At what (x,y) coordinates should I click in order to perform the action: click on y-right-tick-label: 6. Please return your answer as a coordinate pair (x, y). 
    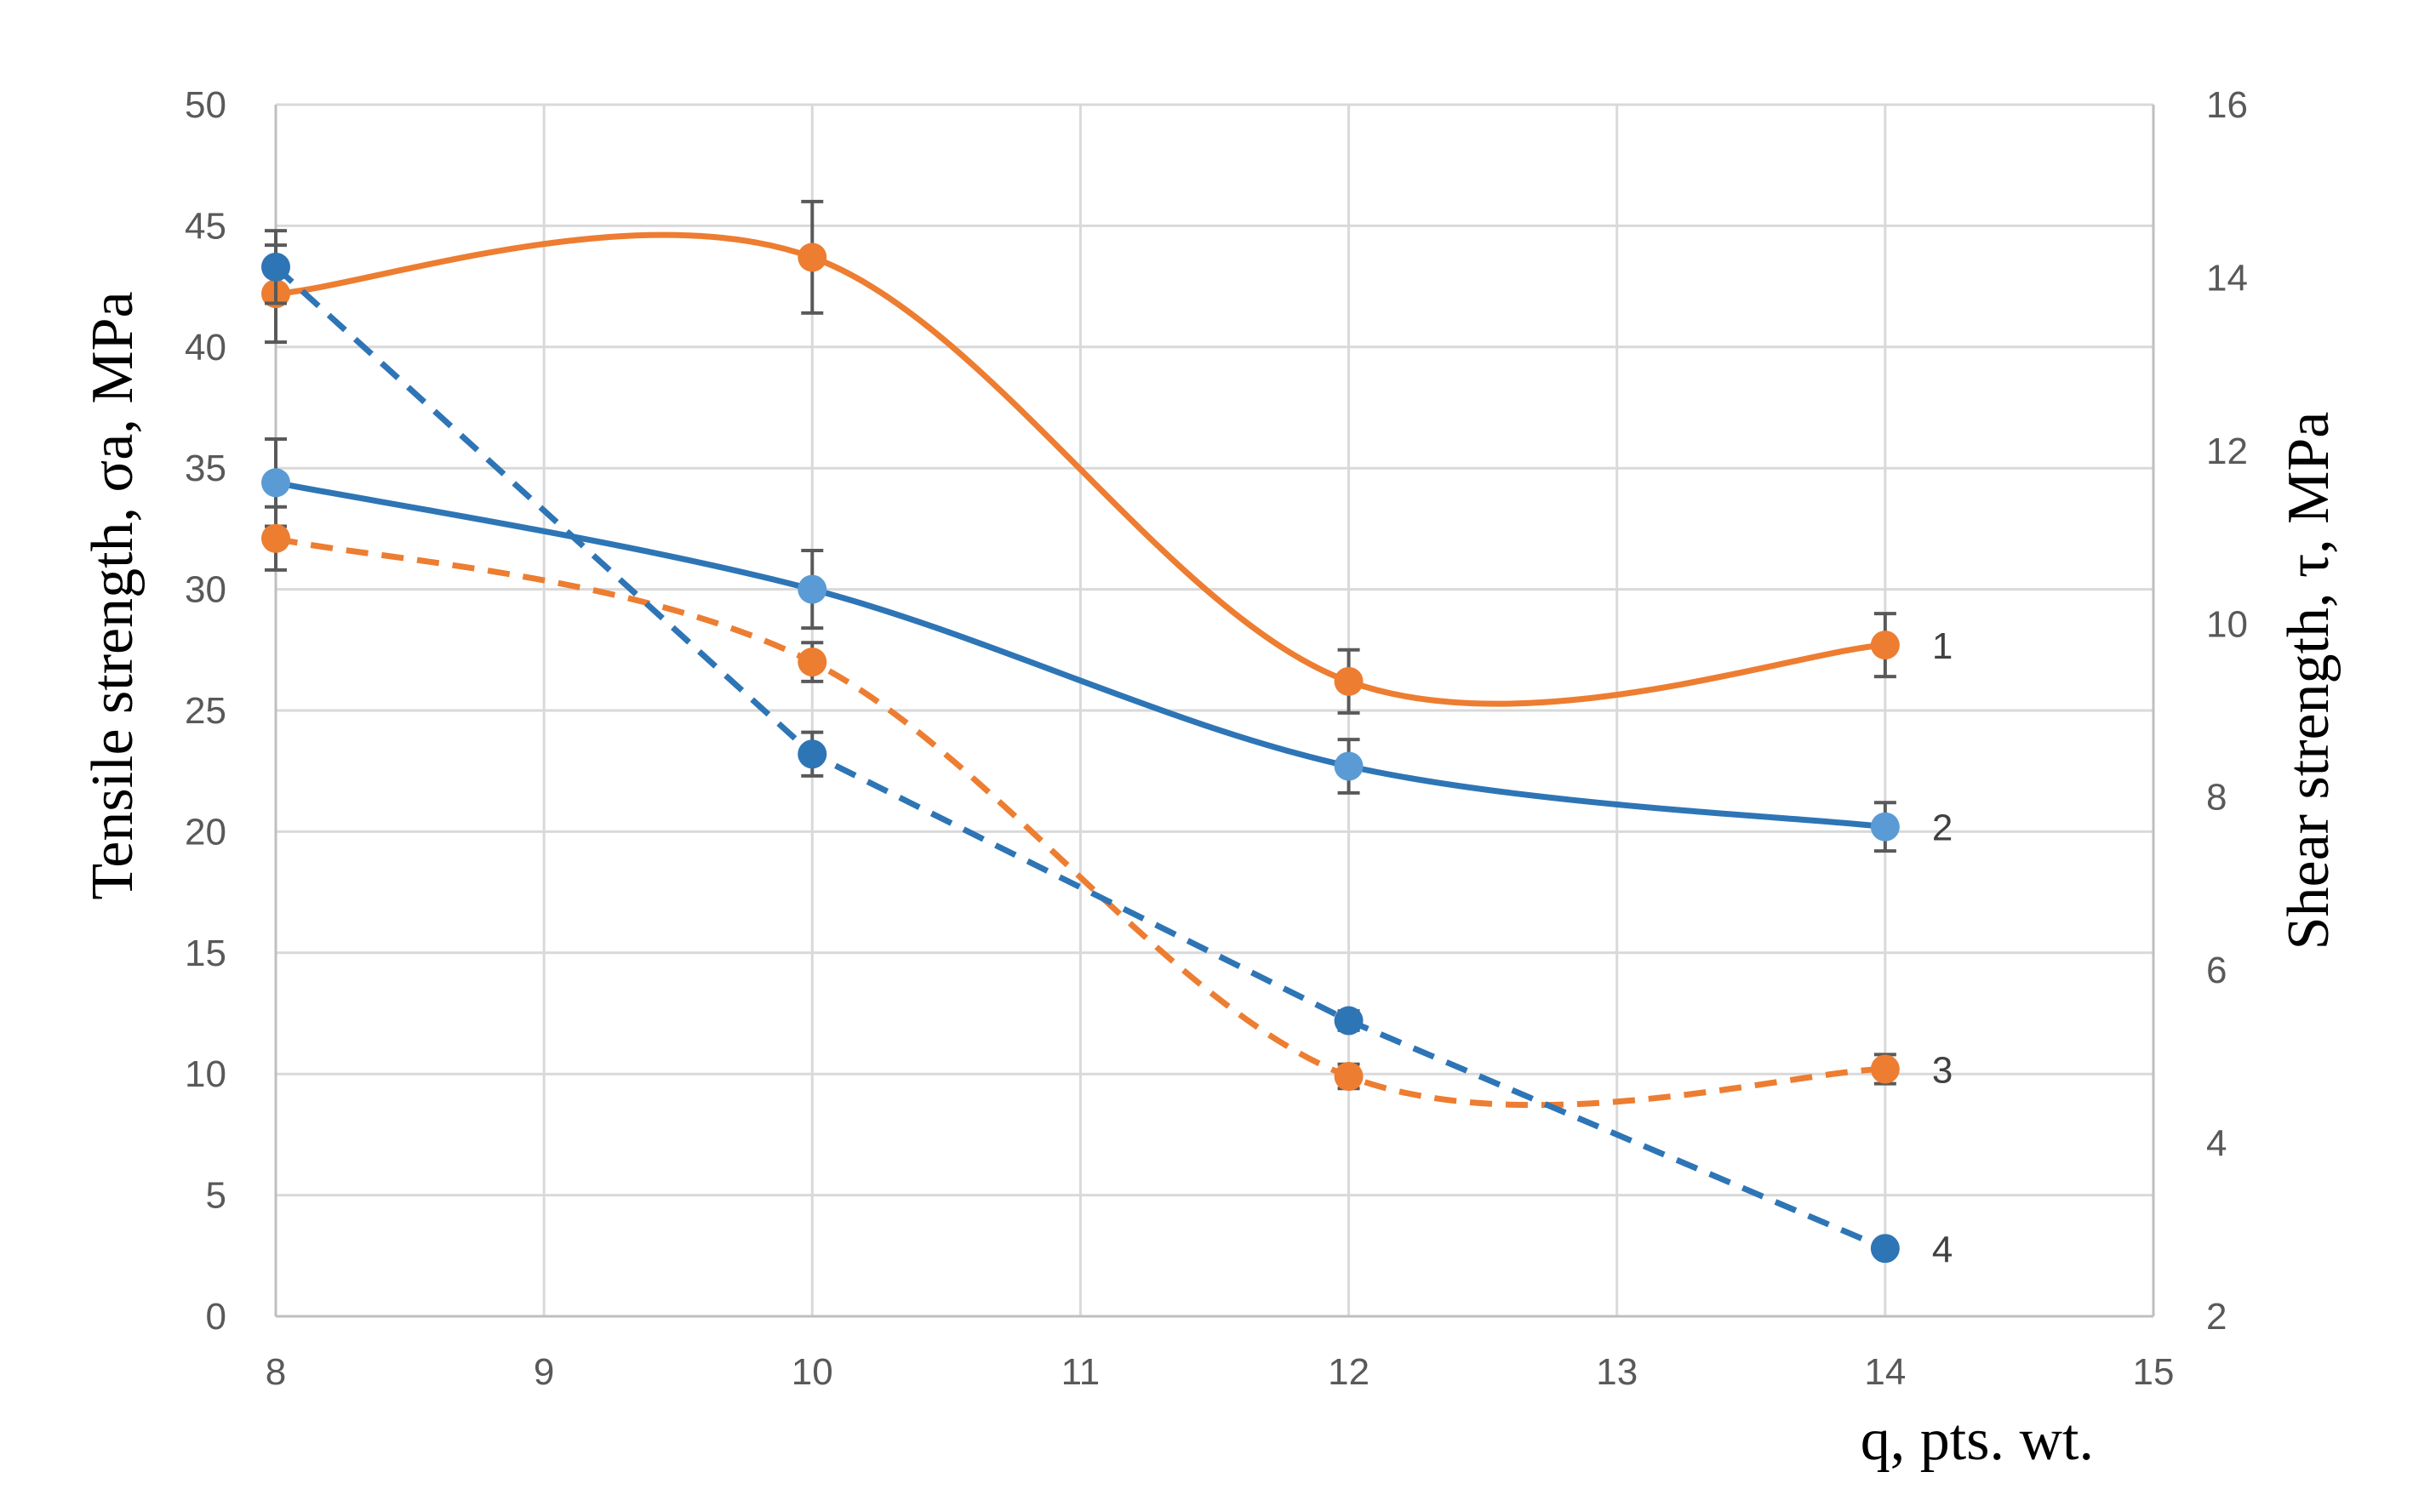
    Looking at the image, I should click on (2217, 970).